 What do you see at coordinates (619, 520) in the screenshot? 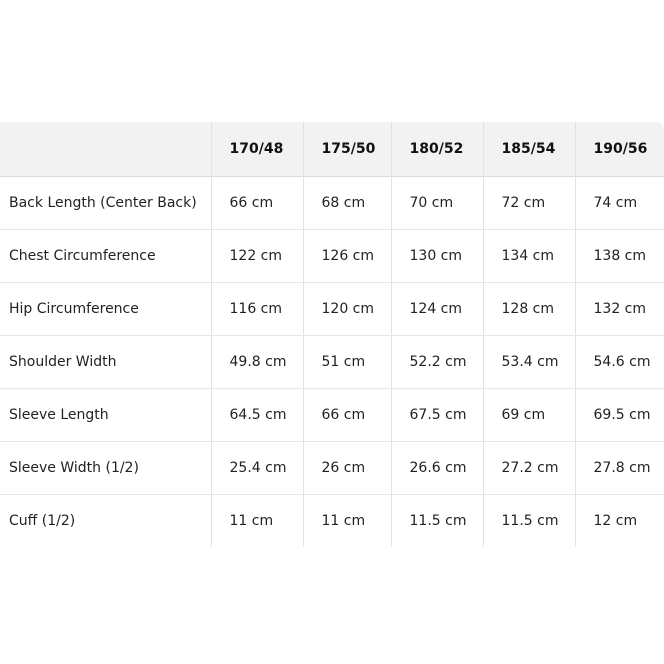
I see `measurement-value: 12 cm` at bounding box center [619, 520].